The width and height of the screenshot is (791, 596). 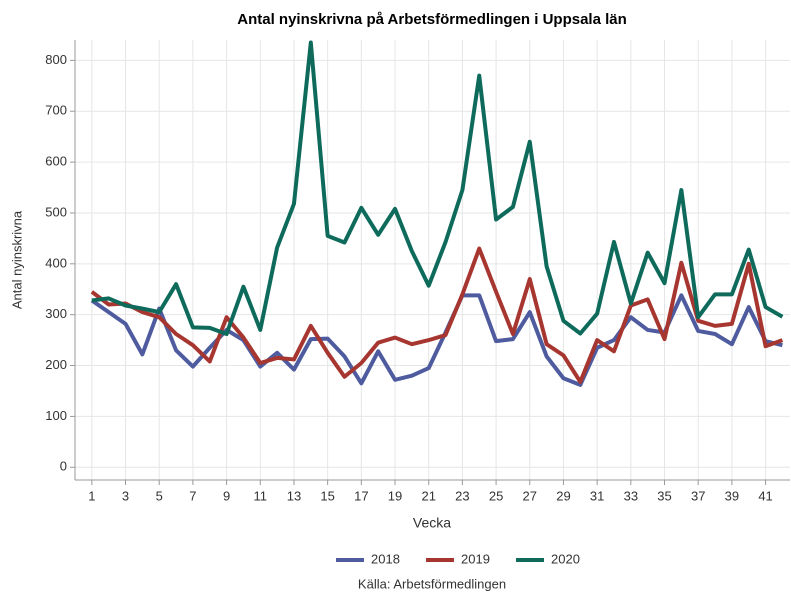 I want to click on x-tick-label: 29, so click(x=563, y=495).